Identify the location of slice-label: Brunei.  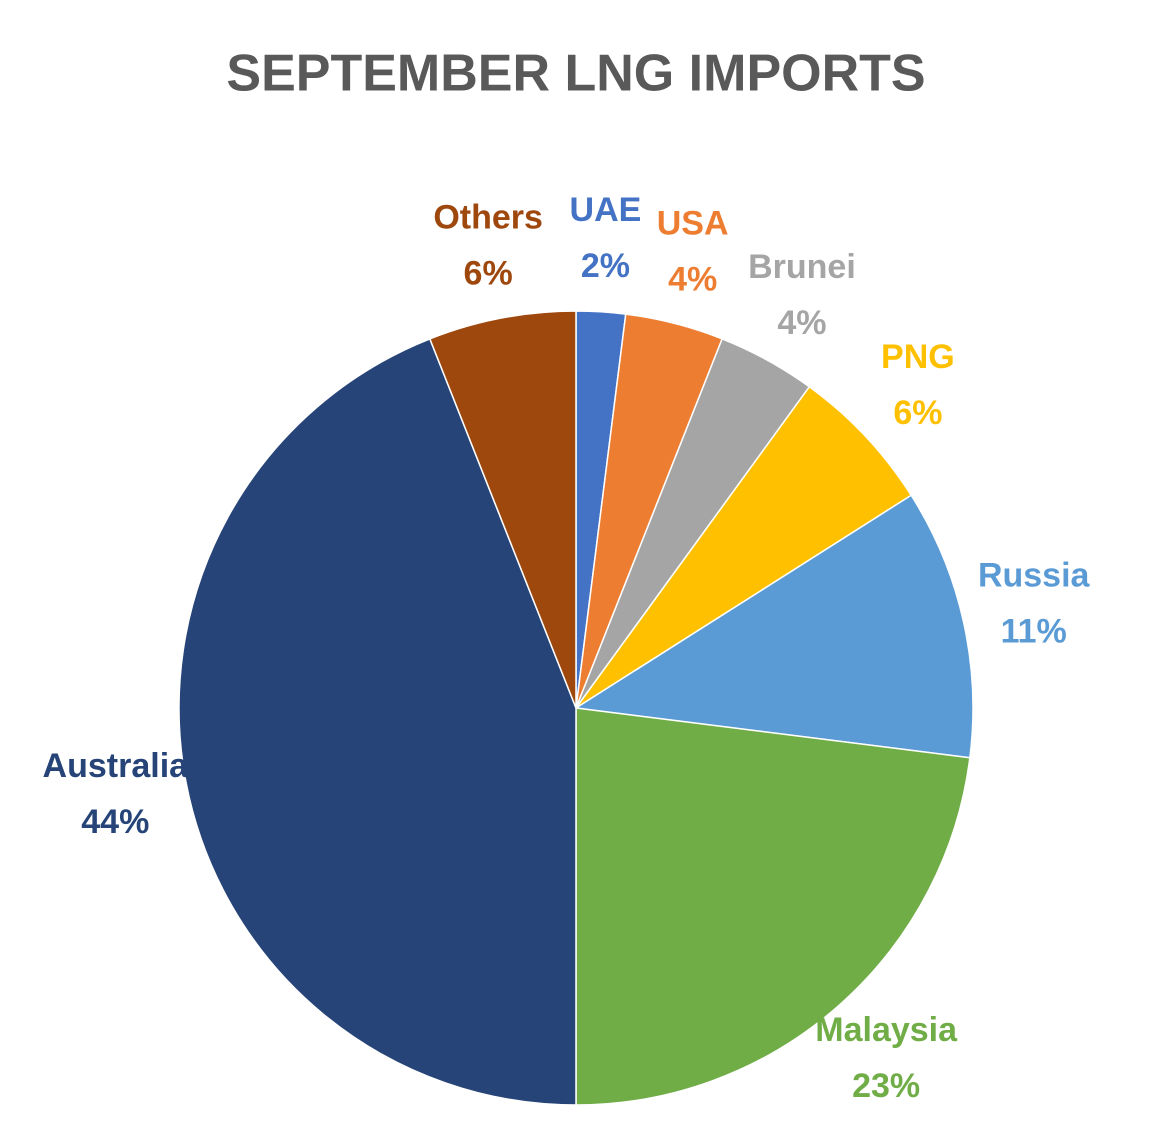
(802, 267).